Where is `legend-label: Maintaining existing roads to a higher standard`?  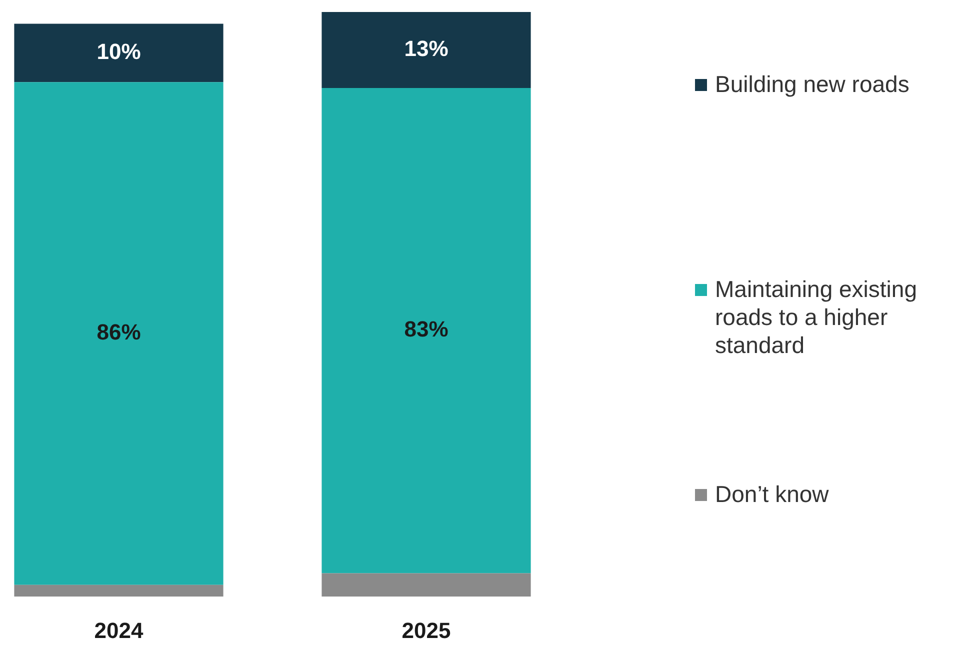 legend-label: Maintaining existing roads to a higher standard is located at coordinates (816, 317).